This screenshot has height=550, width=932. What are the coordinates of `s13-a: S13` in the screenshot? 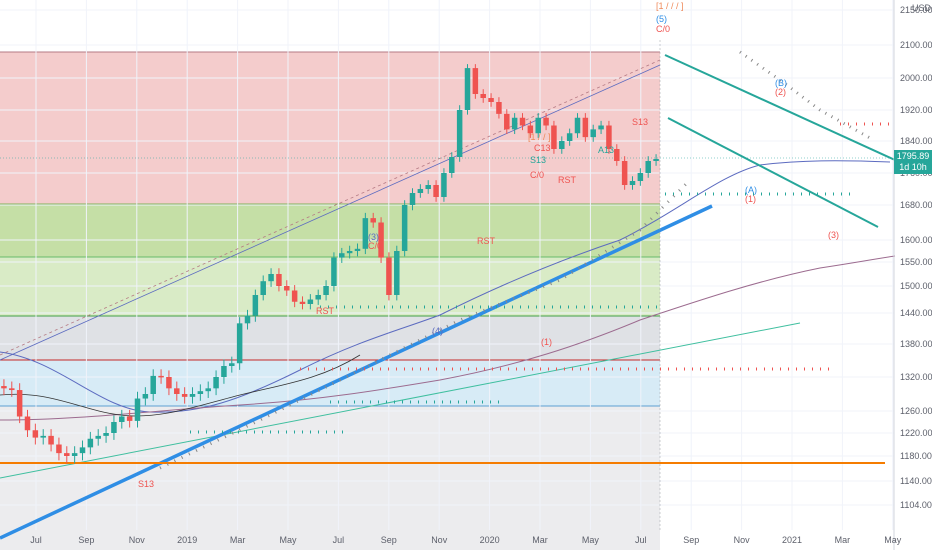 It's located at (640, 122).